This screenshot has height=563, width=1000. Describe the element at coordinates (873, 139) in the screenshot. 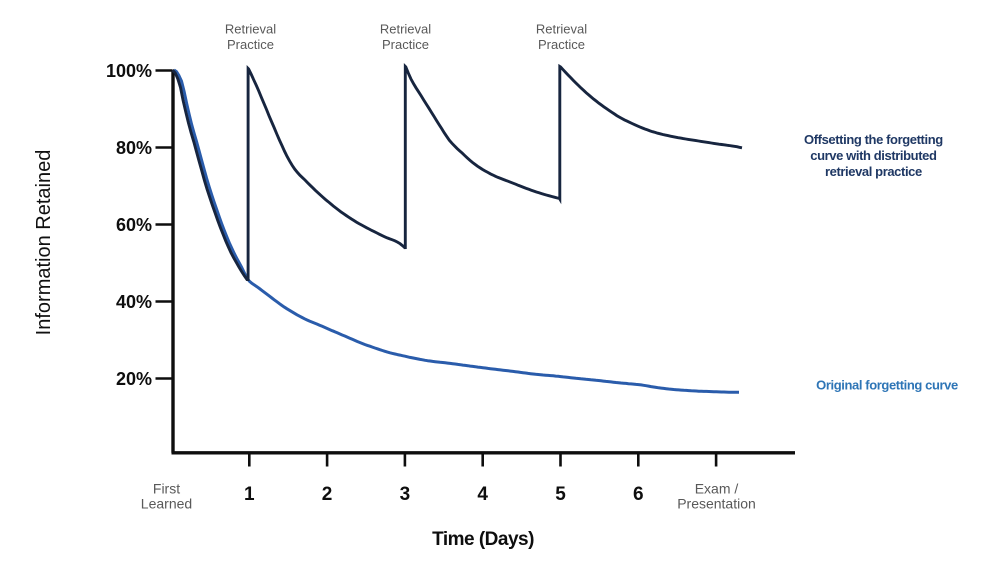

I see `svg-text: Offsetting the forgetting` at that location.